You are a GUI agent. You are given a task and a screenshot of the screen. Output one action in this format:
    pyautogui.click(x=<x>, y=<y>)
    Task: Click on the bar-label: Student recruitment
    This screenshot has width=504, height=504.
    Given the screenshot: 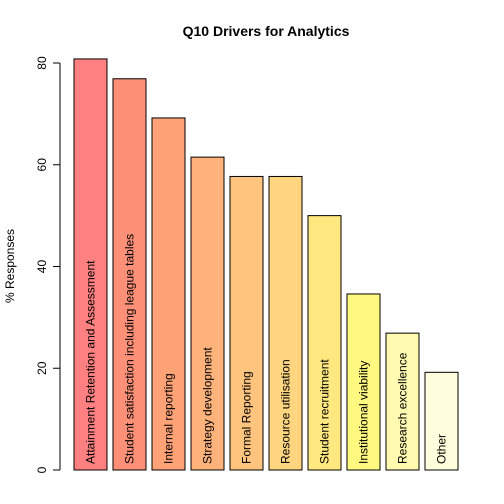 What is the action you would take?
    pyautogui.click(x=325, y=411)
    